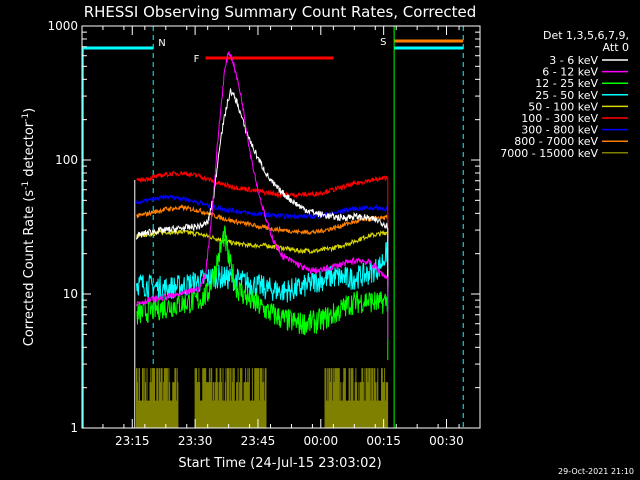 This screenshot has height=480, width=640. What do you see at coordinates (556, 141) in the screenshot?
I see `legend-label: 800 - 7000 keV` at bounding box center [556, 141].